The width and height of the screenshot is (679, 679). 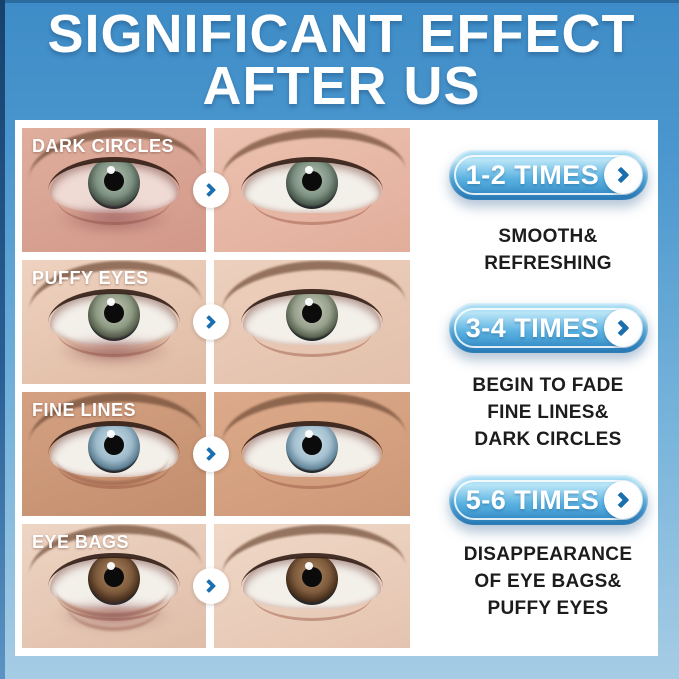 I want to click on before-photo-eye-bags: EYE BAGS, so click(x=114, y=586).